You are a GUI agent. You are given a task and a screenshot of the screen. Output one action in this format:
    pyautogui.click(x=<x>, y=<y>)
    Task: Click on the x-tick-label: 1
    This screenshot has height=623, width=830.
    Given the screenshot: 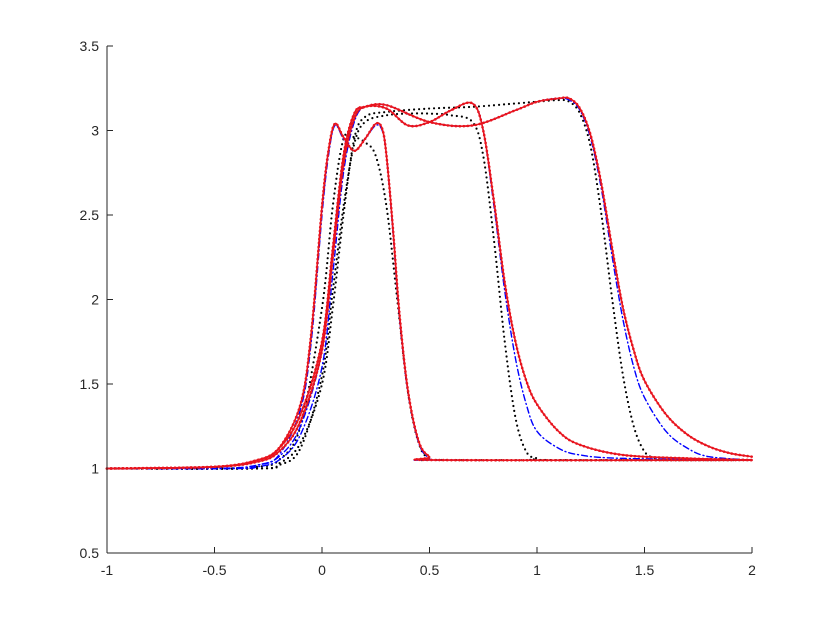 What is the action you would take?
    pyautogui.click(x=537, y=570)
    